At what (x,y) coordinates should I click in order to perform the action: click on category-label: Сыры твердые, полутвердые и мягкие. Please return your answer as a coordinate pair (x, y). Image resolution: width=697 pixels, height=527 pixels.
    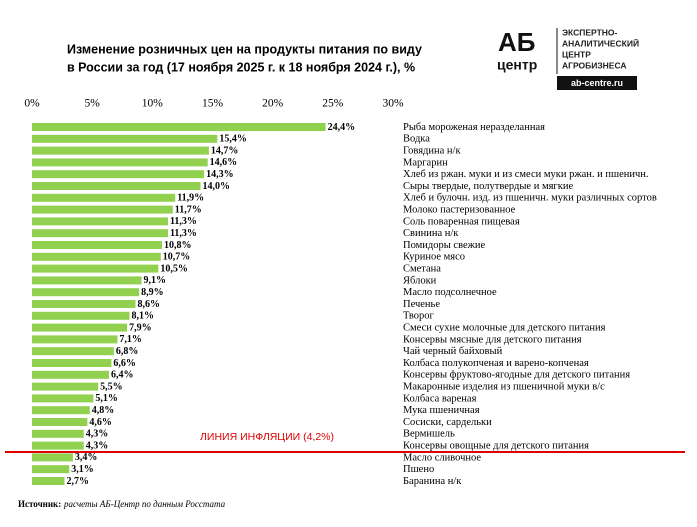
    Looking at the image, I should click on (488, 186).